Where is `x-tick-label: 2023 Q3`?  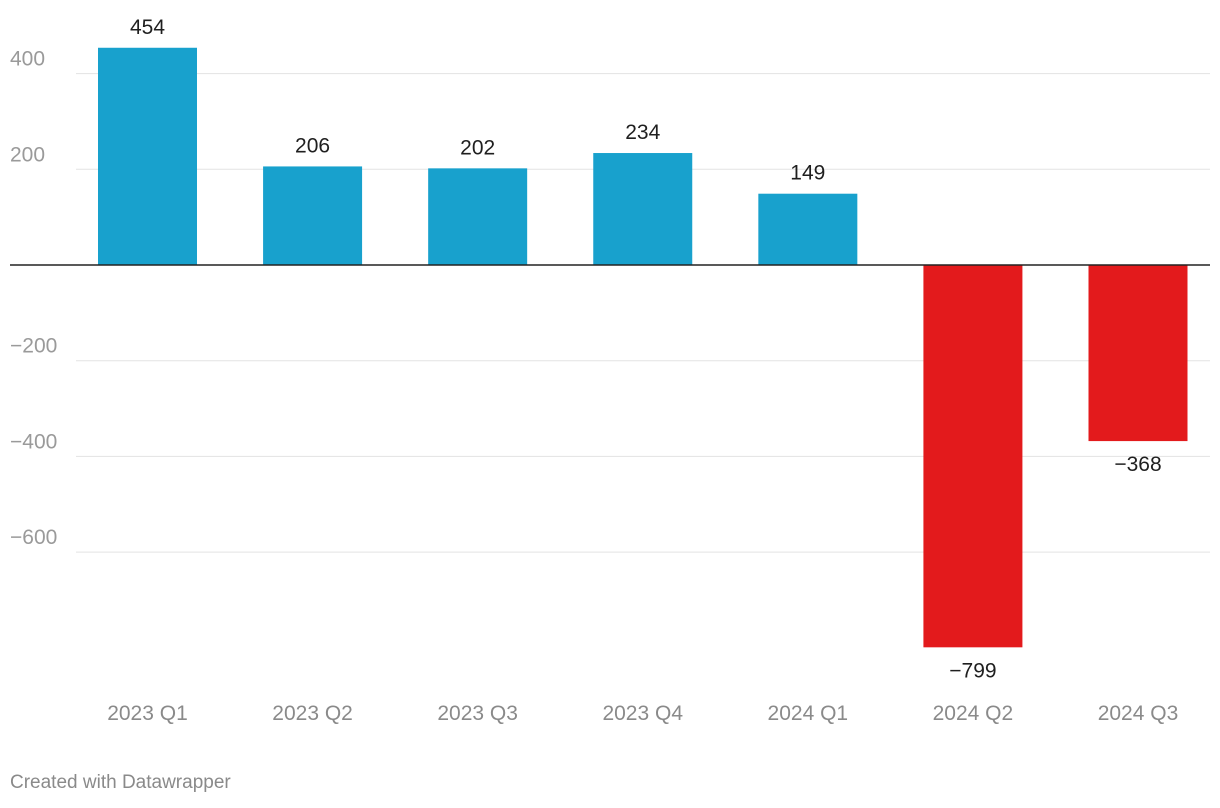 x-tick-label: 2023 Q3 is located at coordinates (477, 713).